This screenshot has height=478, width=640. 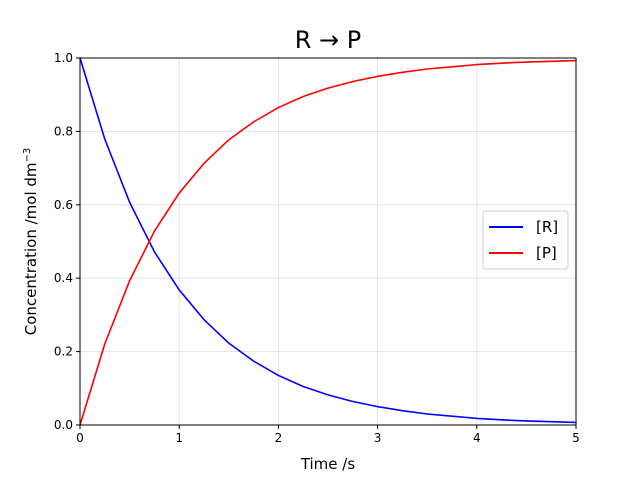 What do you see at coordinates (63, 205) in the screenshot?
I see `y-tick-label: 0.6` at bounding box center [63, 205].